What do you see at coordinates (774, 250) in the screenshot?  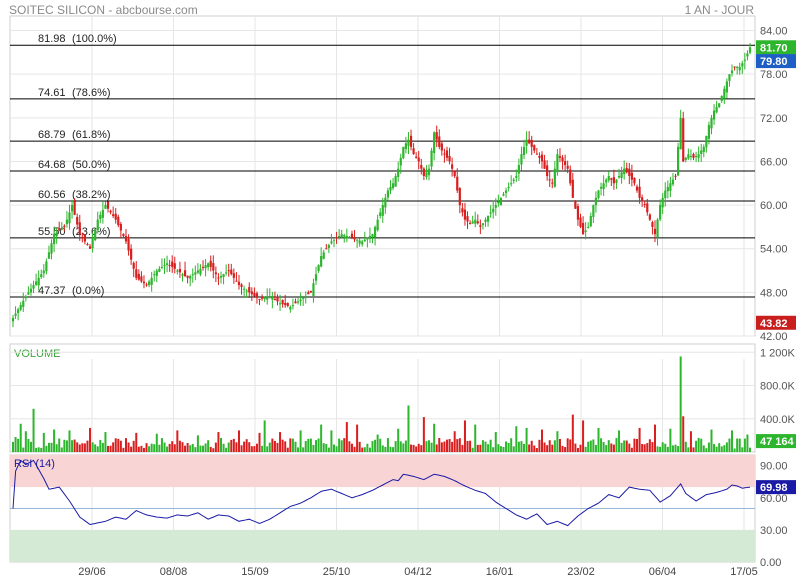 I see `price-tick-label: 54.00` at bounding box center [774, 250].